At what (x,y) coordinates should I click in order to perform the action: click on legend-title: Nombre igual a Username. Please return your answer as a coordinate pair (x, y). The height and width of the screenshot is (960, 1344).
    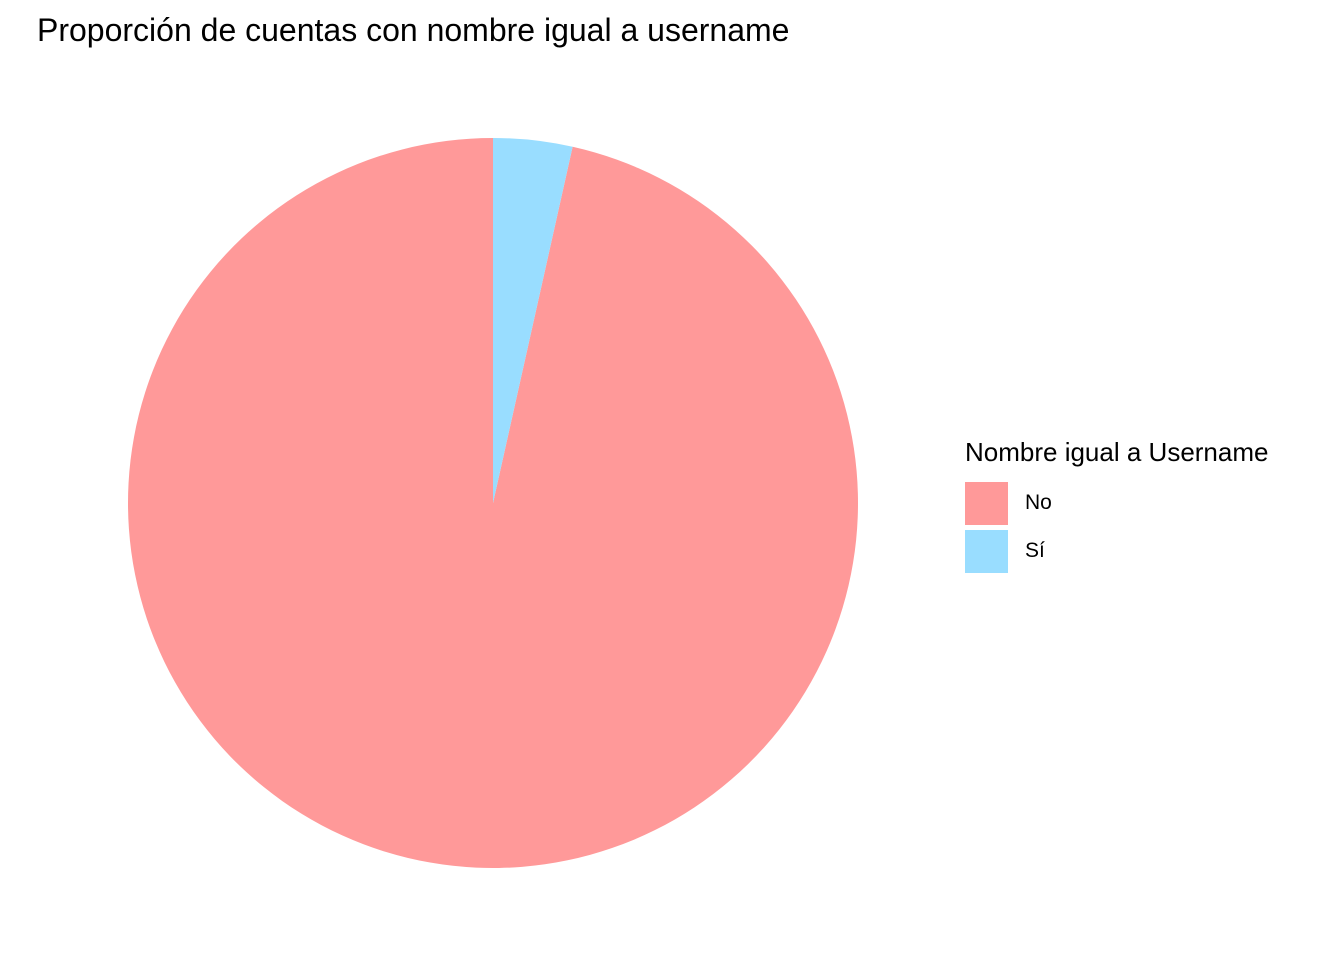
    Looking at the image, I should click on (1117, 452).